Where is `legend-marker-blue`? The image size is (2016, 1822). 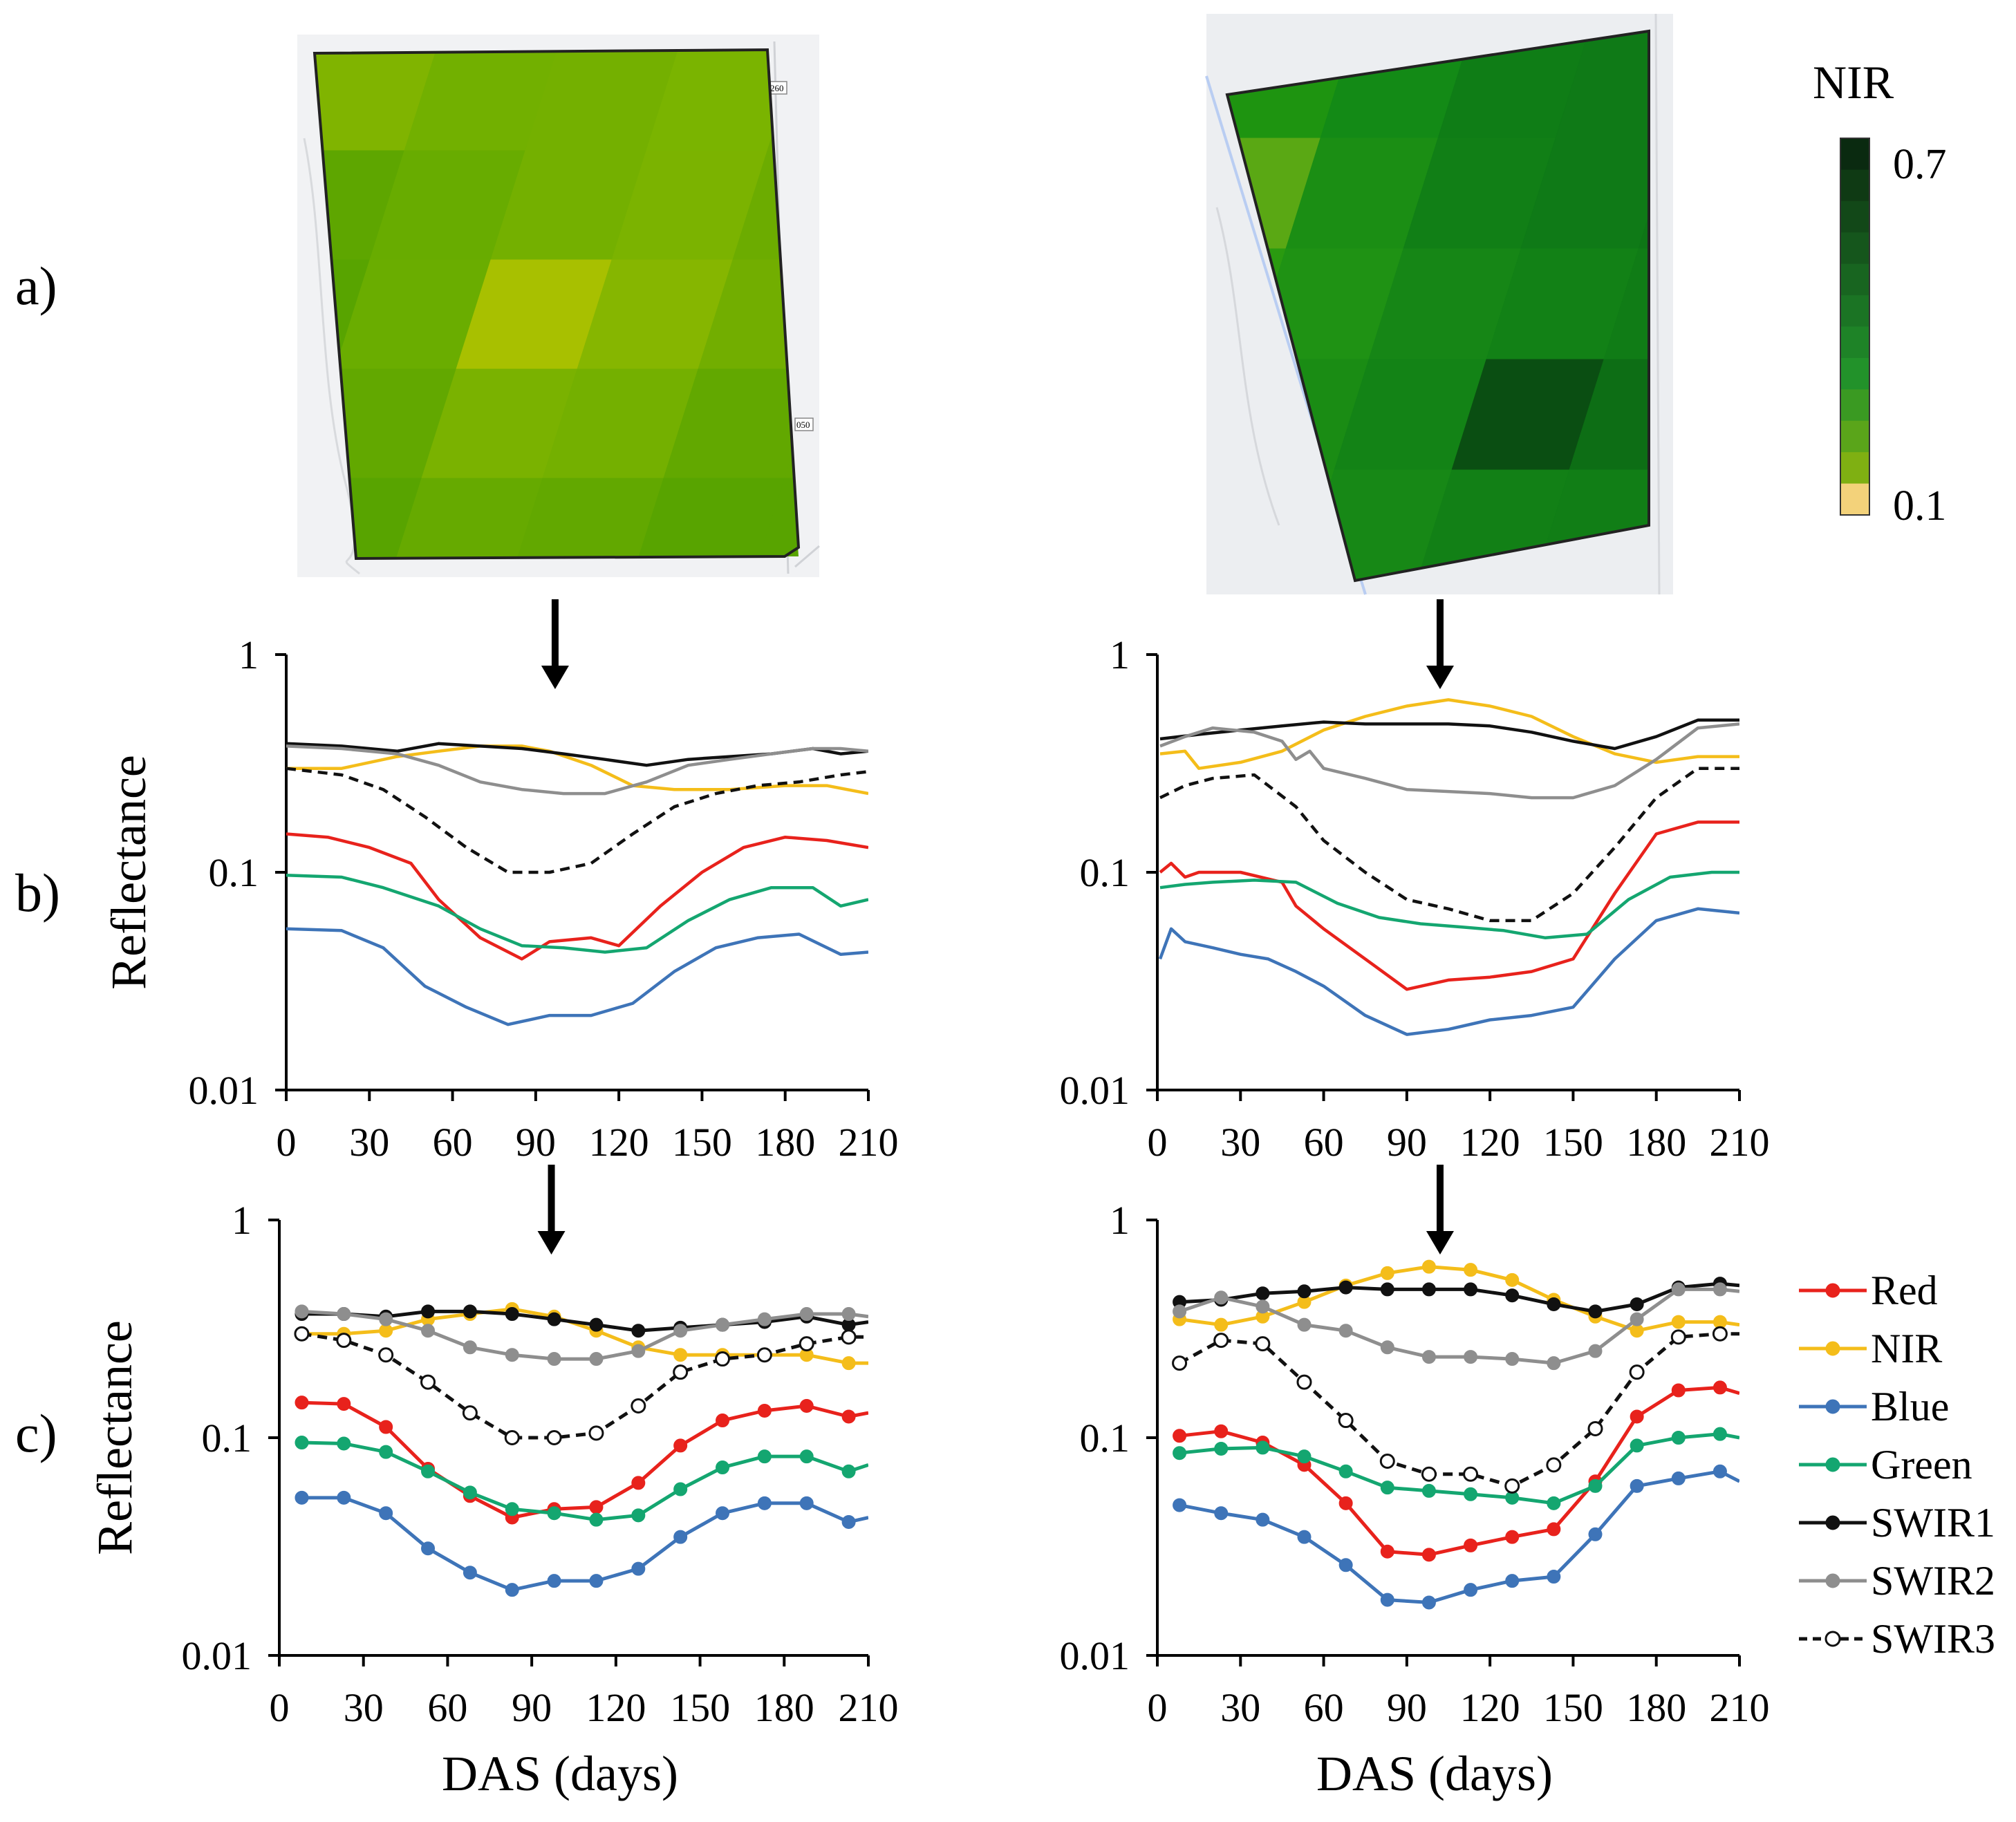 legend-marker-blue is located at coordinates (1832, 1406).